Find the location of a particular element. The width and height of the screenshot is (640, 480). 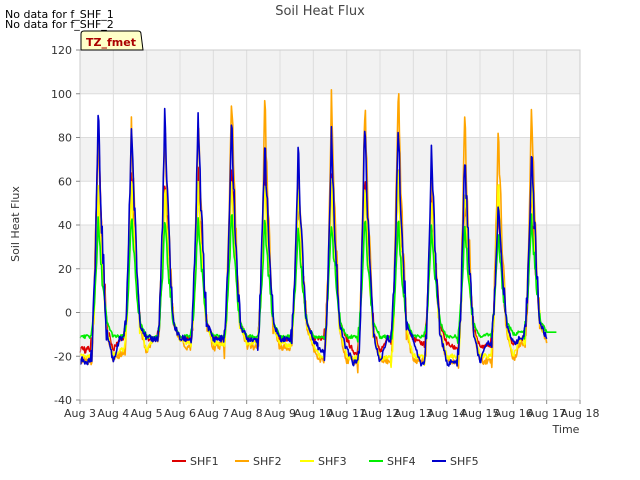

x-tick-label: Aug 7 is located at coordinates (213, 413).